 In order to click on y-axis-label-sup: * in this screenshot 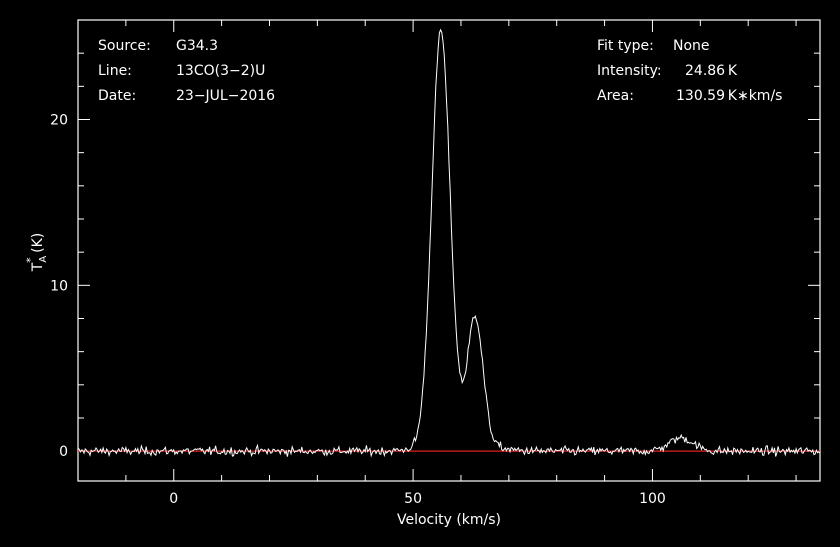, I will do `click(30, 260)`.